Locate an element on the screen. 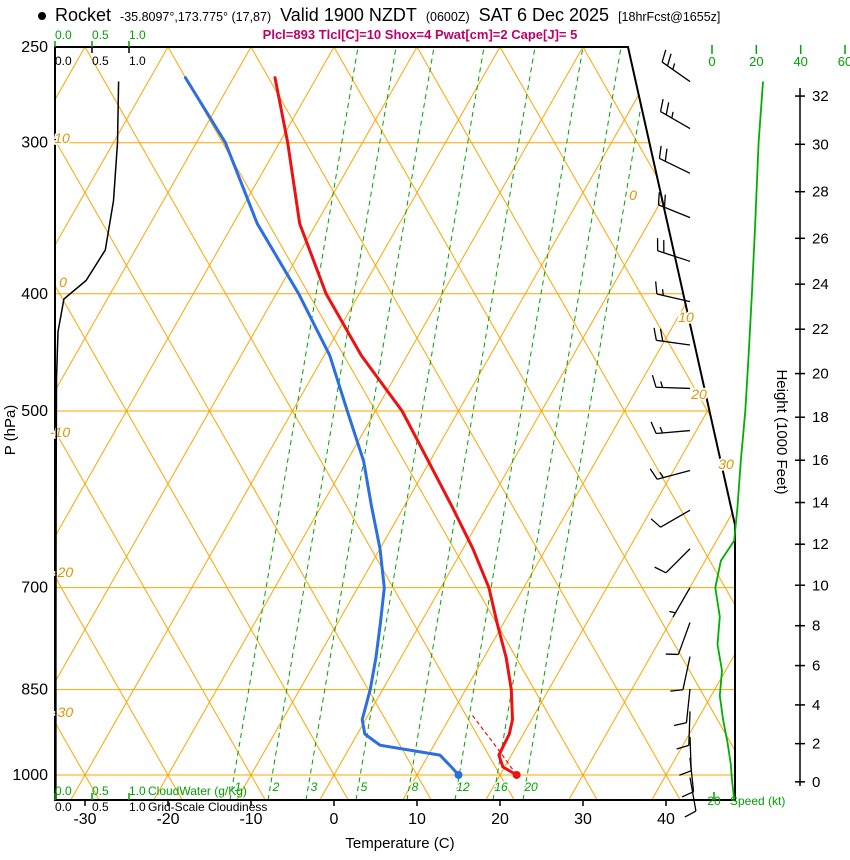 The image size is (850, 860). svg-text: 400 is located at coordinates (34, 294).